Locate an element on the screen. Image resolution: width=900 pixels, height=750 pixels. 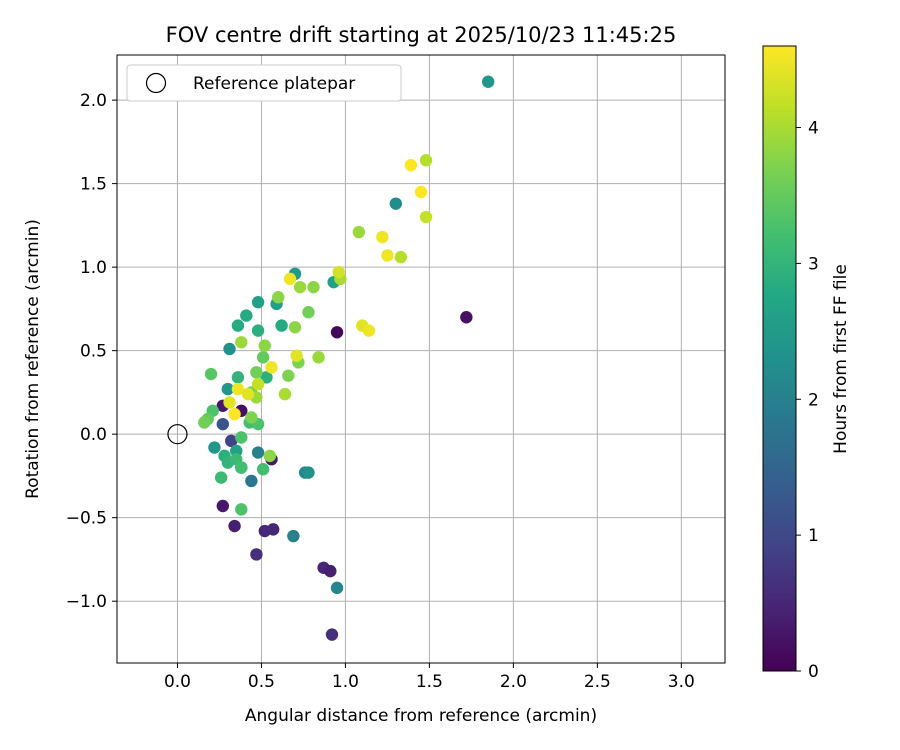
y-tick-label: 1.0 is located at coordinates (93, 268).